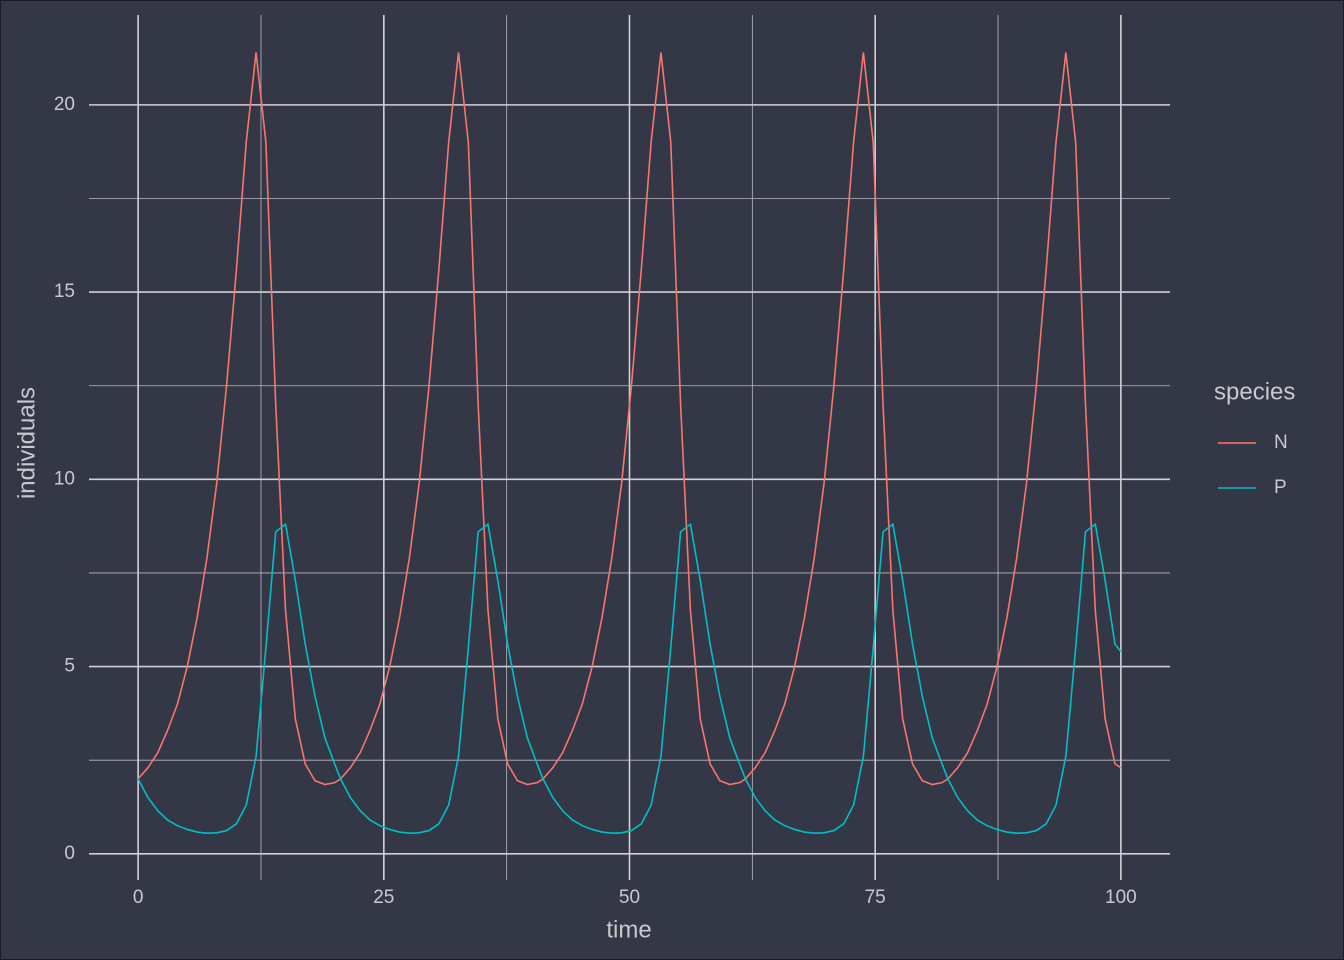 The image size is (1344, 960). Describe the element at coordinates (69, 853) in the screenshot. I see `y-tick-label: 0` at that location.